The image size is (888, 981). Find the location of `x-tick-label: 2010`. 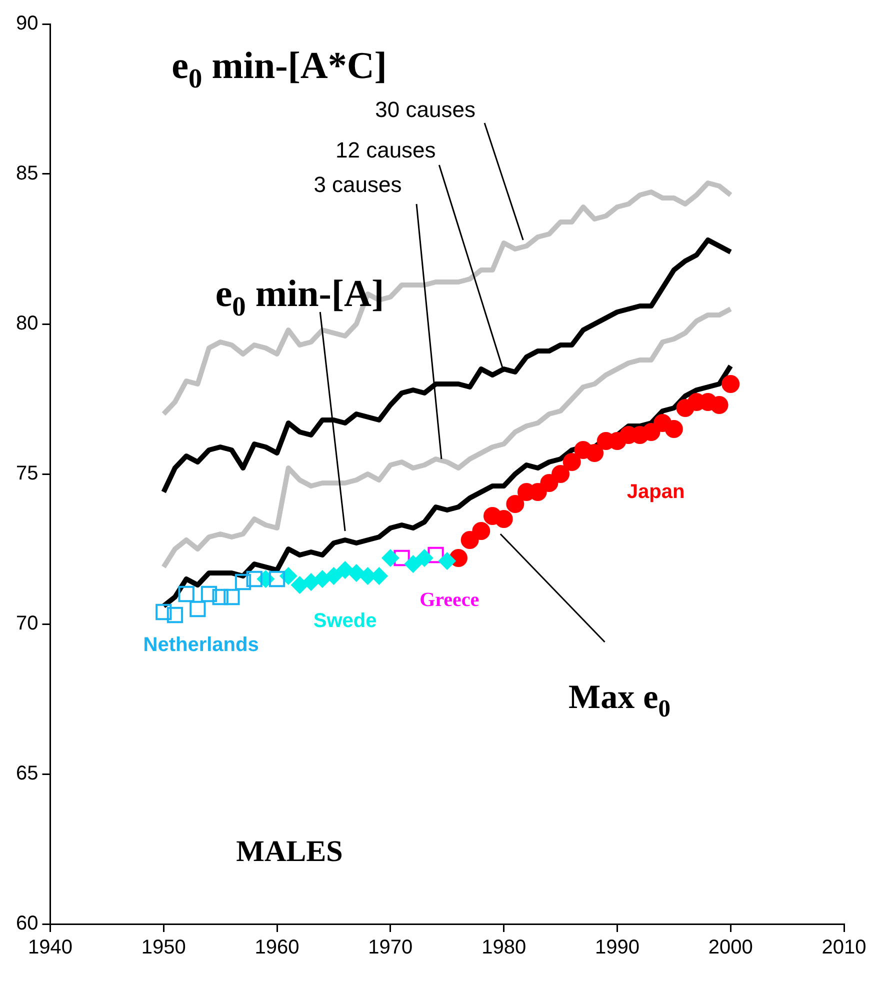

x-tick-label: 2010 is located at coordinates (844, 947).